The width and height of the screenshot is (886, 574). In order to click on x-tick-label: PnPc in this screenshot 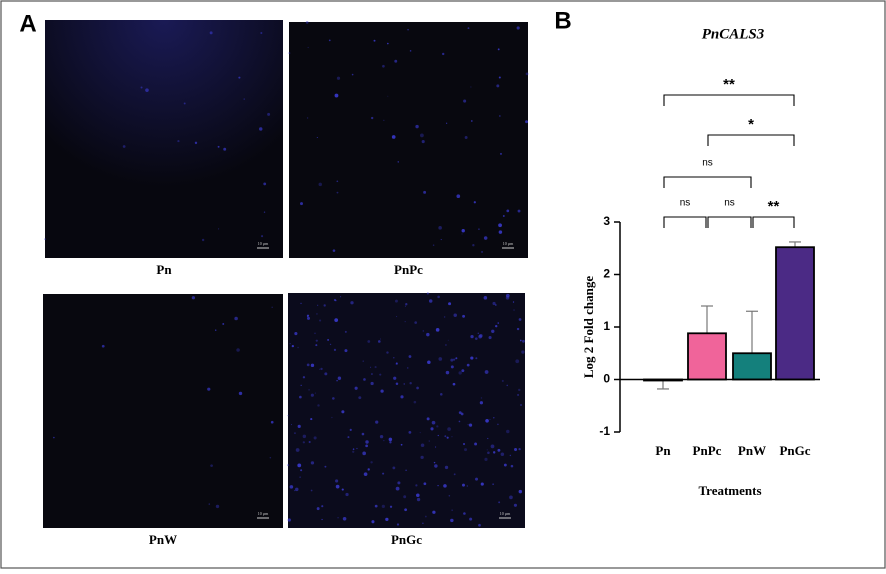, I will do `click(707, 450)`.